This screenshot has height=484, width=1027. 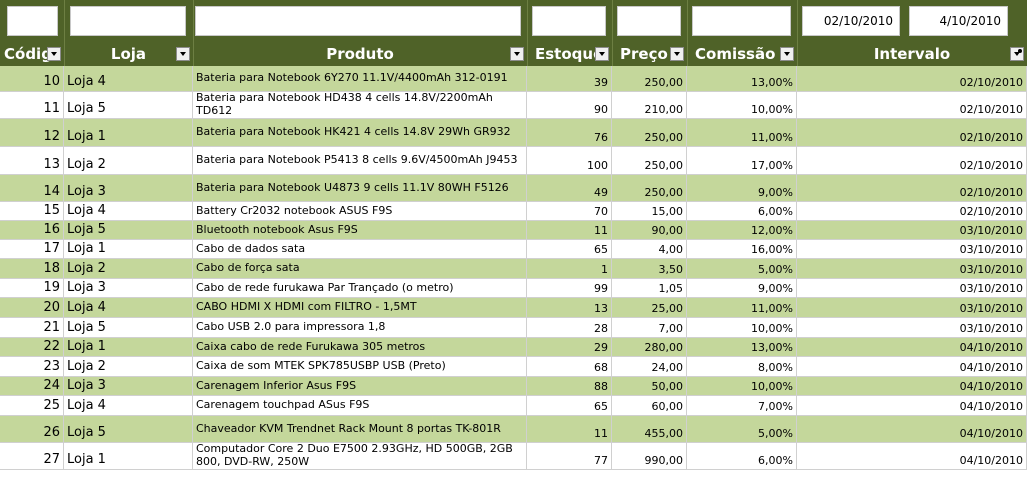 I want to click on cell-loja: Loja 5, so click(x=128, y=327).